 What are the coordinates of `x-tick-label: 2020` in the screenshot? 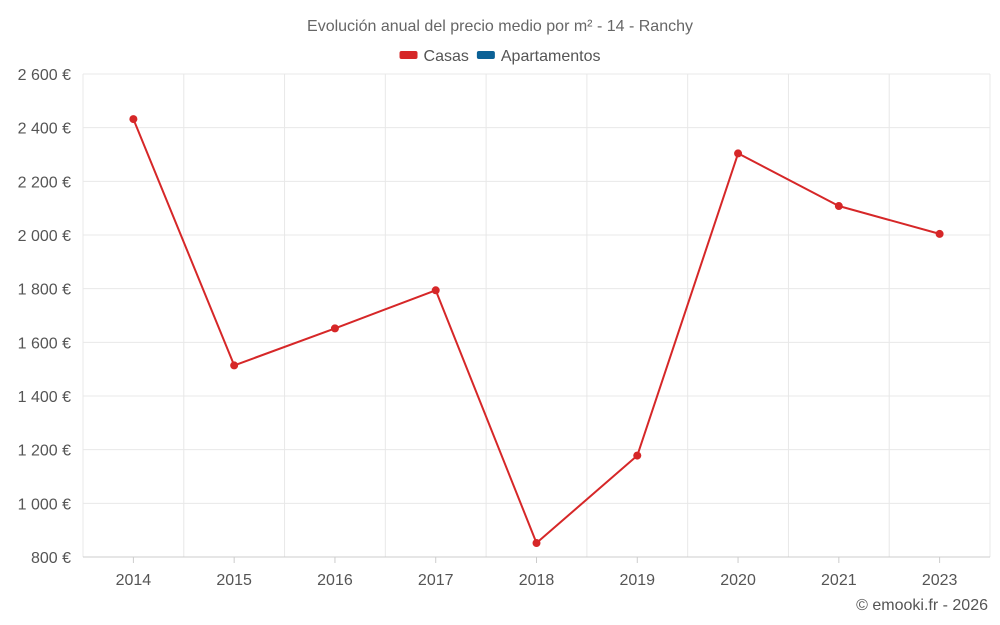 It's located at (738, 580).